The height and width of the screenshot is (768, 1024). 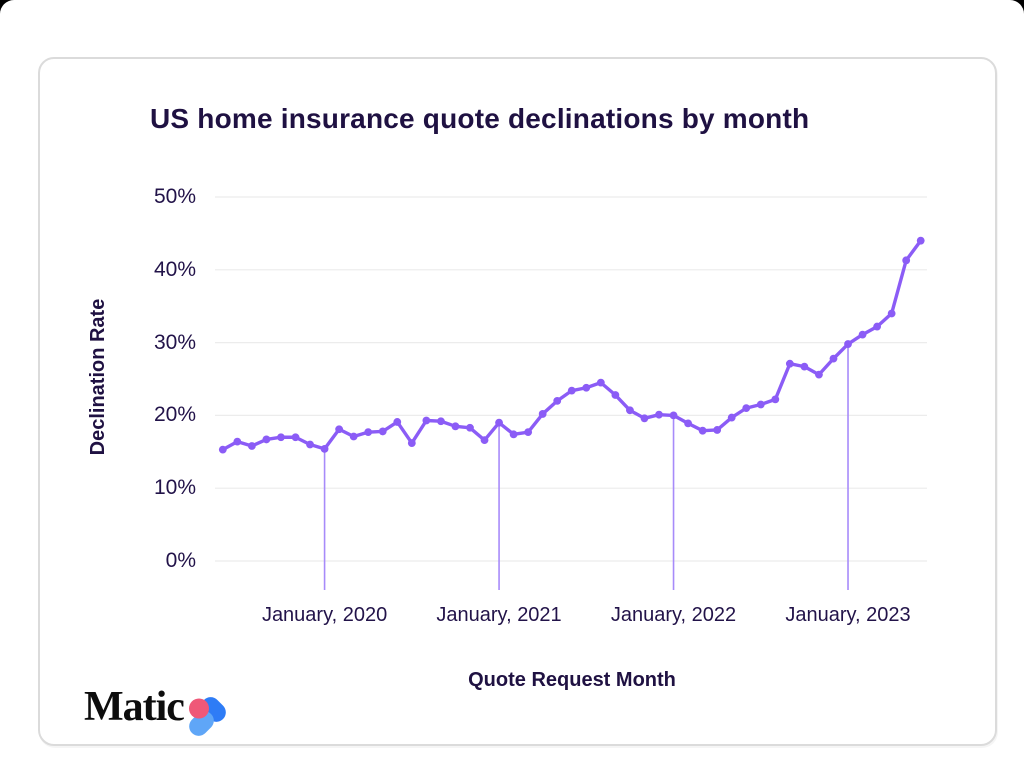 I want to click on x-tick-label: January, 2022, so click(x=673, y=615).